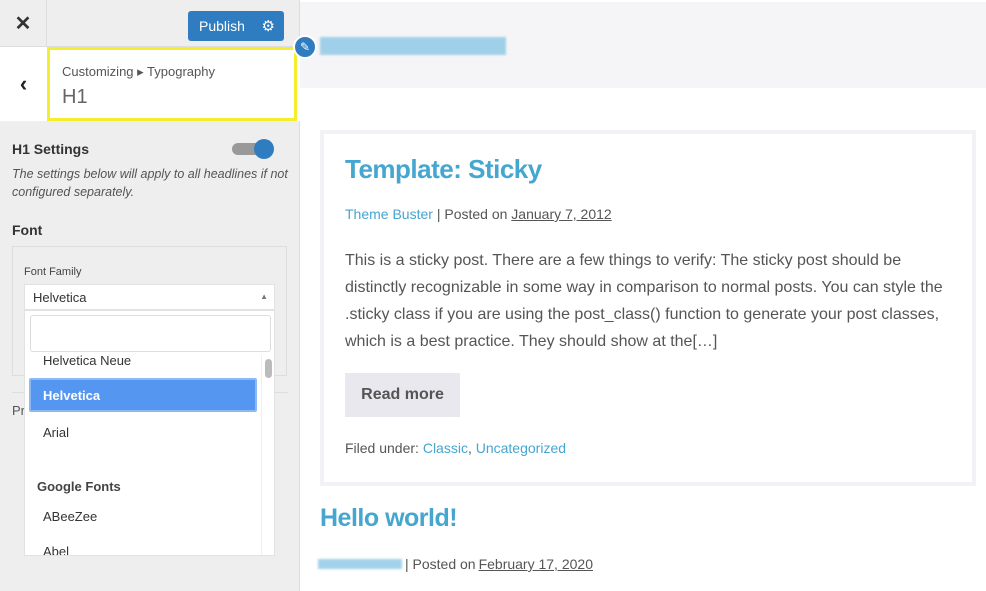 The width and height of the screenshot is (986, 591). Describe the element at coordinates (305, 47) in the screenshot. I see `edit-pencil-icon: ✎` at that location.